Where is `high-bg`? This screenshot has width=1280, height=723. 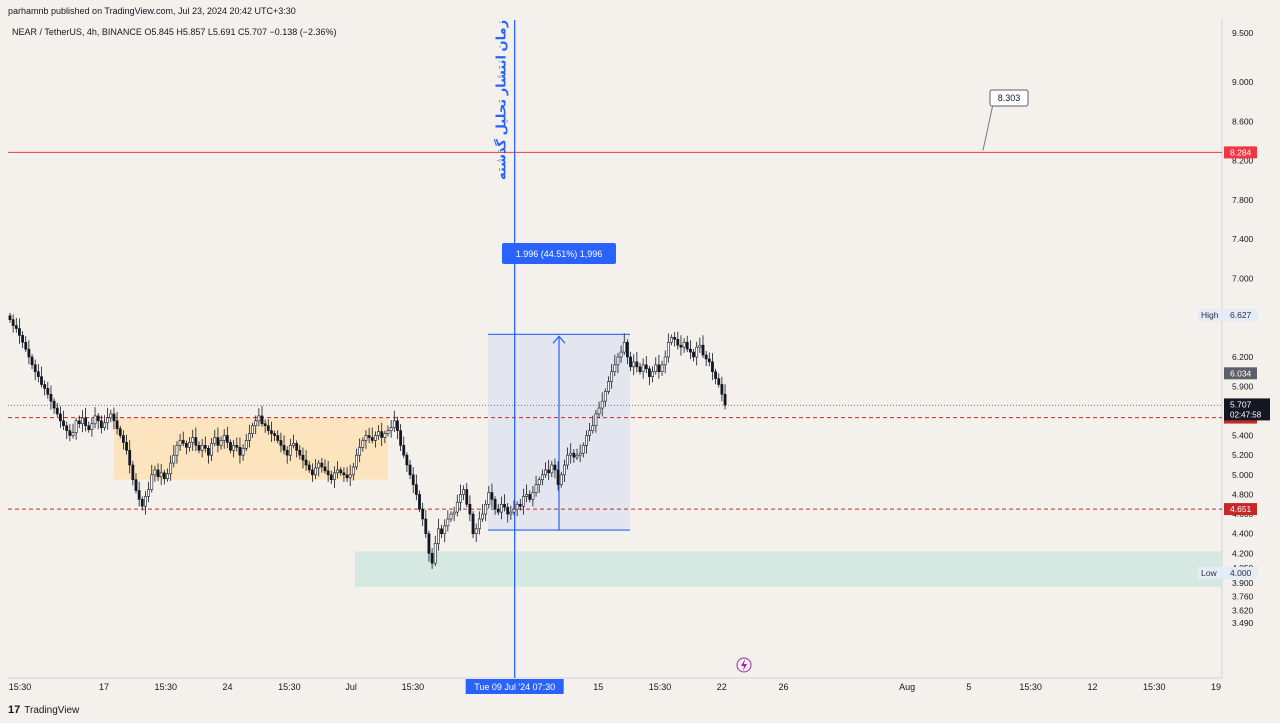
high-bg is located at coordinates (1228, 315).